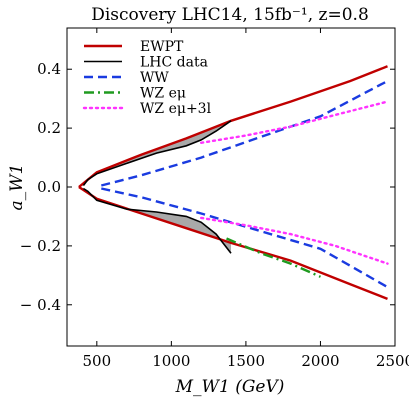 The image size is (409, 401). I want to click on legend-label: WZ eμ+3l, so click(176, 109).